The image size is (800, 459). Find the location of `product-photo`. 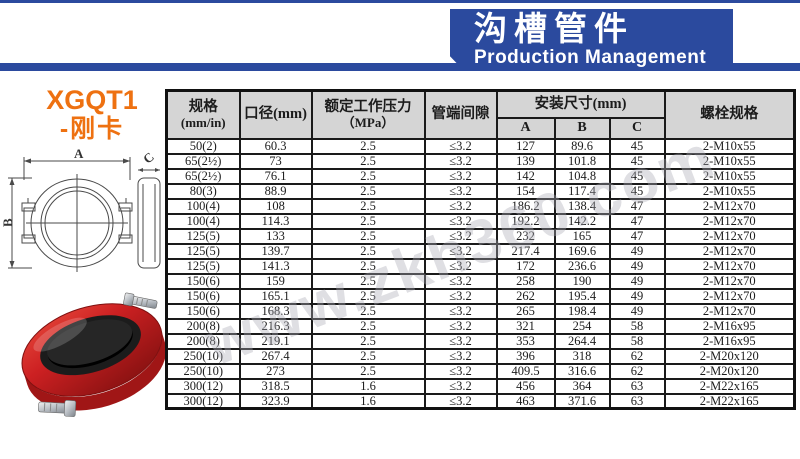

product-photo is located at coordinates (92, 356).